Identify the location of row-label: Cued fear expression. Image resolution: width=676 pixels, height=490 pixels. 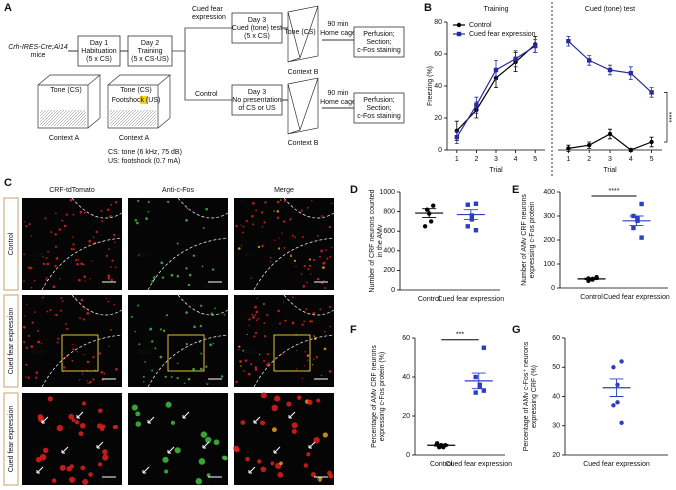
(11, 439).